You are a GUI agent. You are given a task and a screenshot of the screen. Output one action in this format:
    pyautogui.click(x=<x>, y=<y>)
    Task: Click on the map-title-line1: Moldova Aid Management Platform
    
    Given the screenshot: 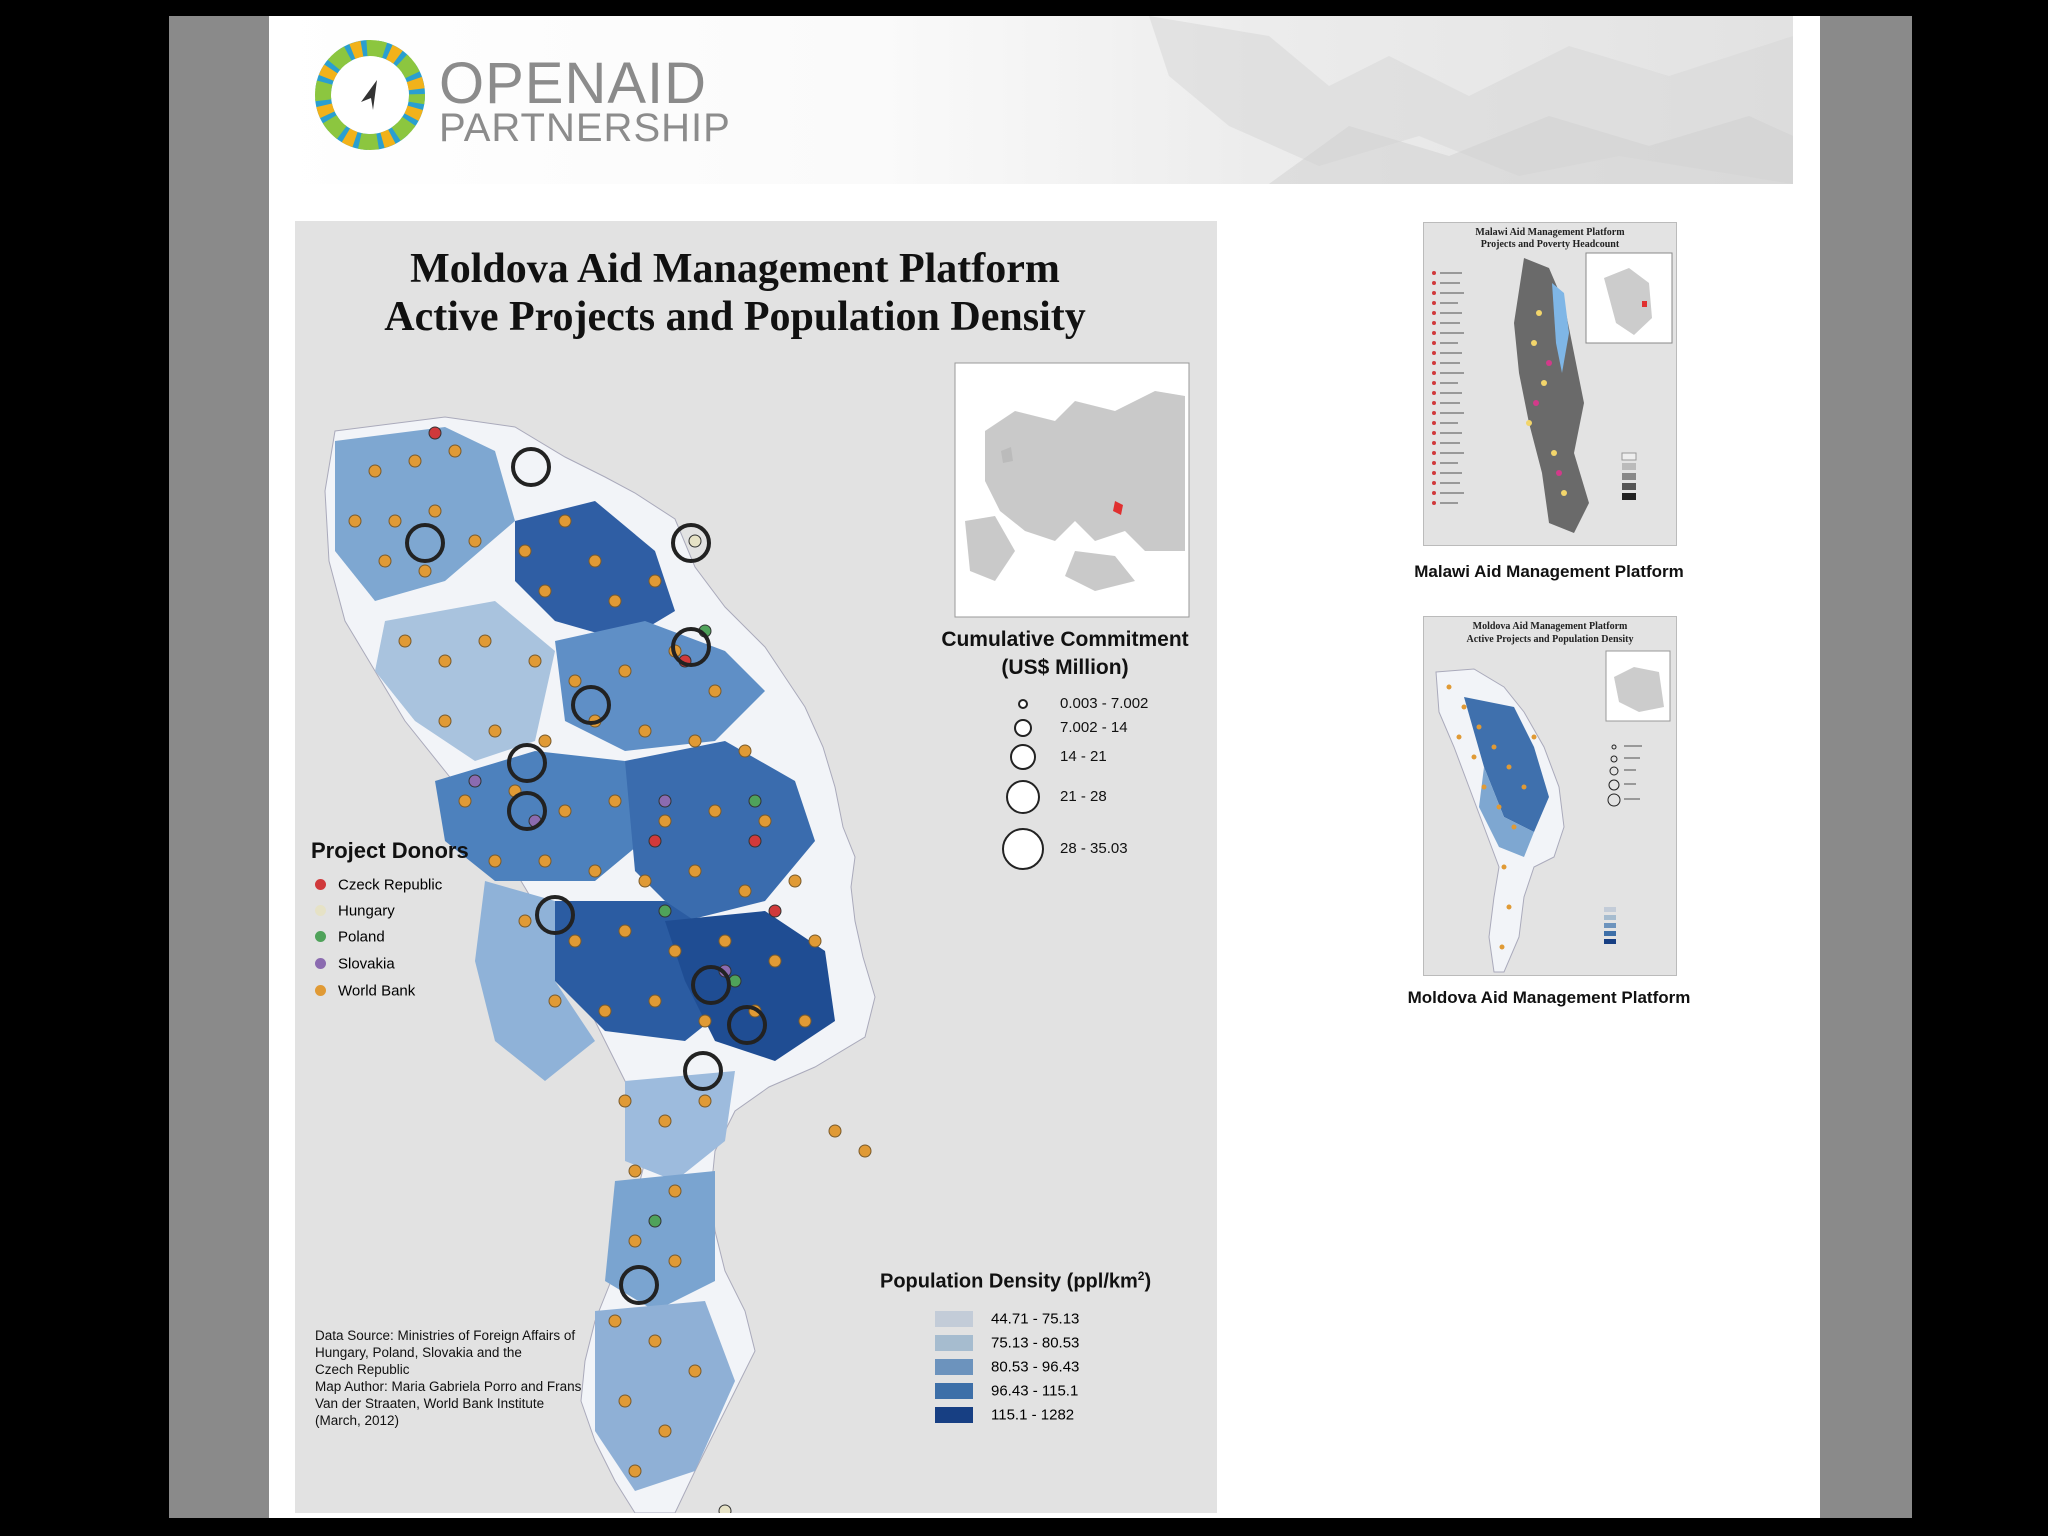 What is the action you would take?
    pyautogui.click(x=735, y=269)
    